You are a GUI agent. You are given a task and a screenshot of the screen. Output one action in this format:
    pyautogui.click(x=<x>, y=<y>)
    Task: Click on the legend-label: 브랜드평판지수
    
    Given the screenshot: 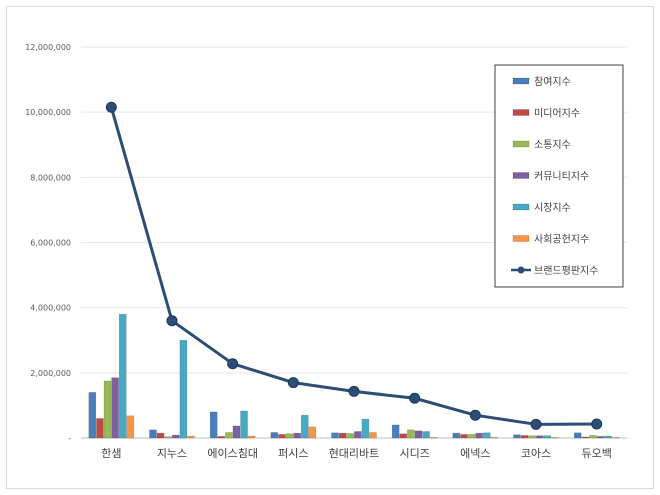 What is the action you would take?
    pyautogui.click(x=566, y=271)
    